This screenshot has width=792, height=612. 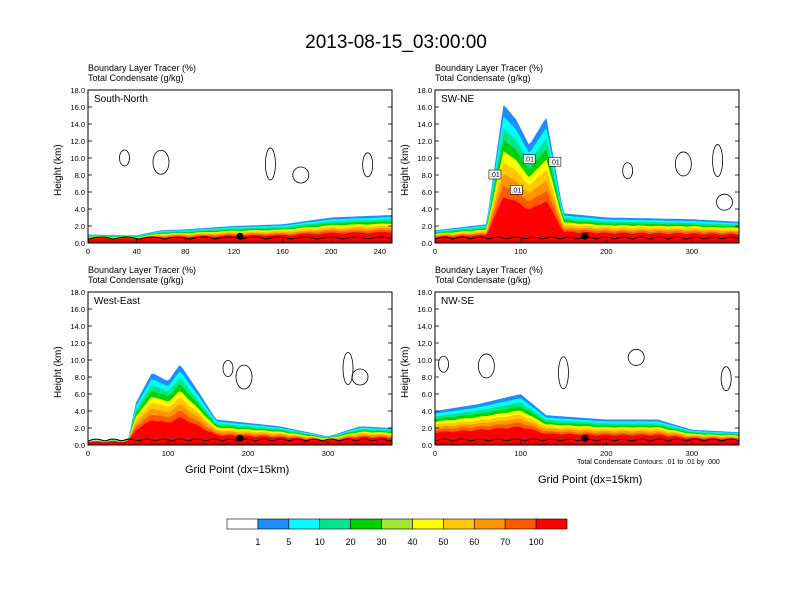 What do you see at coordinates (258, 542) in the screenshot?
I see `colorbar-tick-label: 1` at bounding box center [258, 542].